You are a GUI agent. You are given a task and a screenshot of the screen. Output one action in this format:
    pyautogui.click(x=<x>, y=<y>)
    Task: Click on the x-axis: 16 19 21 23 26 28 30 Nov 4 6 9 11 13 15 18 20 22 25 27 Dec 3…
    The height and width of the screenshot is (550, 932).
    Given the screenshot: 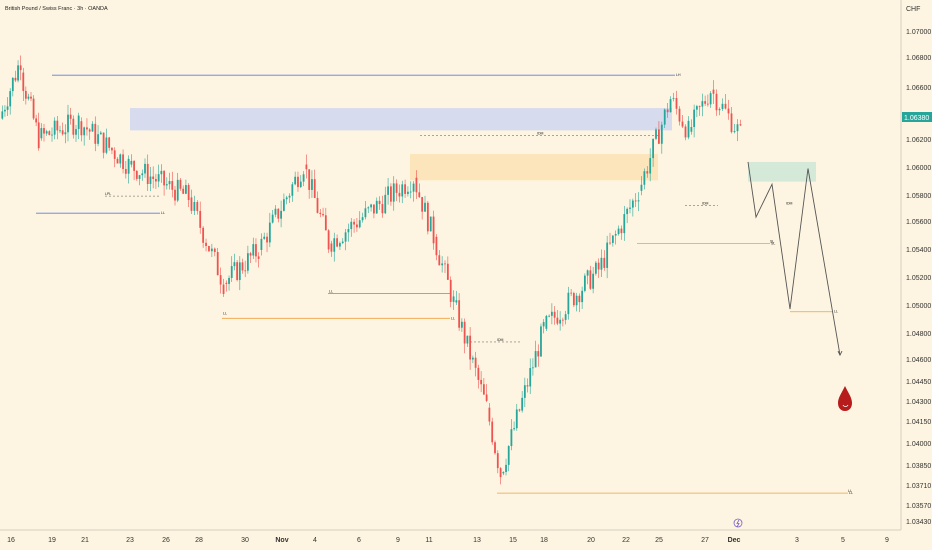 What is the action you would take?
    pyautogui.click(x=448, y=540)
    